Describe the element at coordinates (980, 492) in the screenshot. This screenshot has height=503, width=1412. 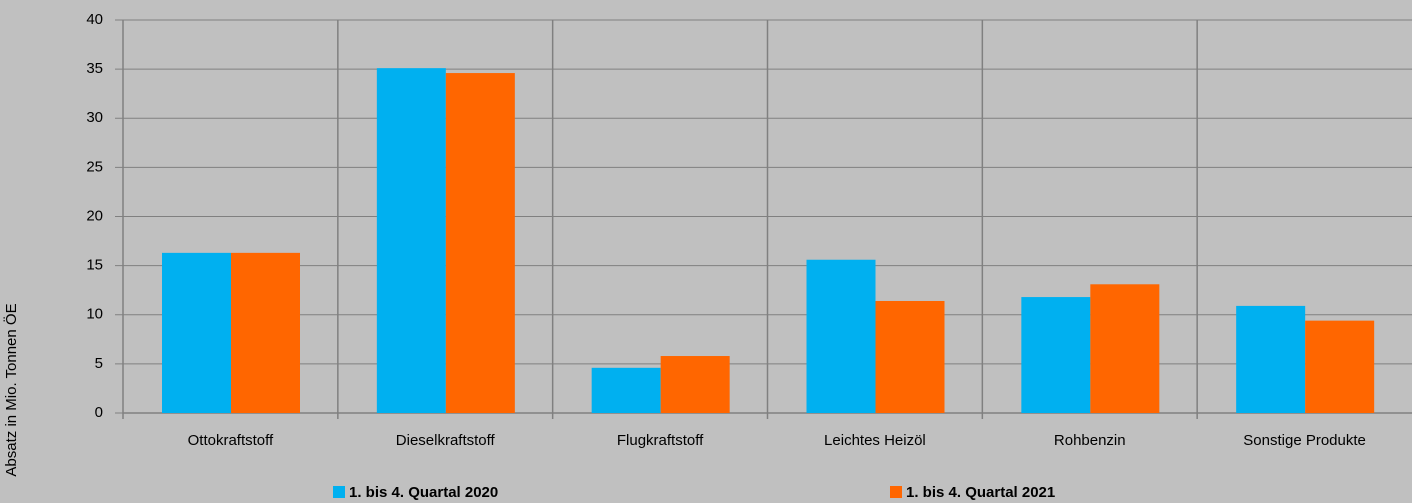
I see `legend-label: 1. bis 4. Quartal 2021` at that location.